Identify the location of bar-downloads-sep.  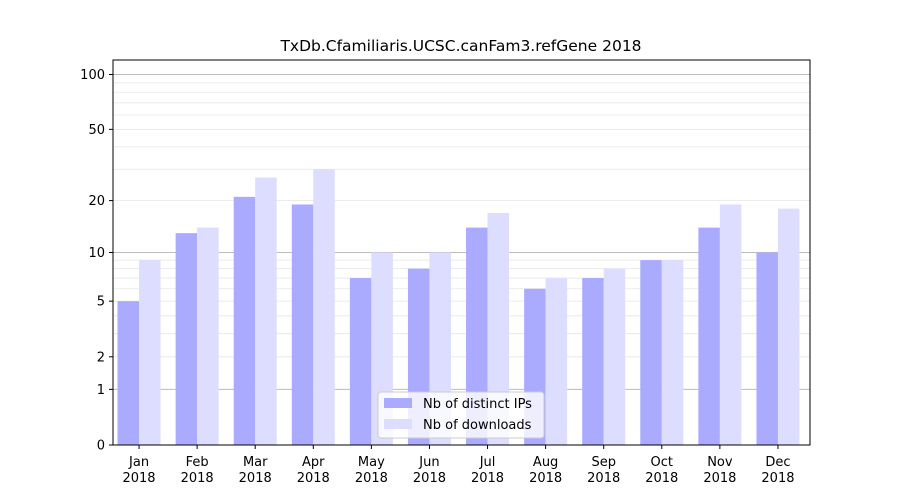
(614, 356).